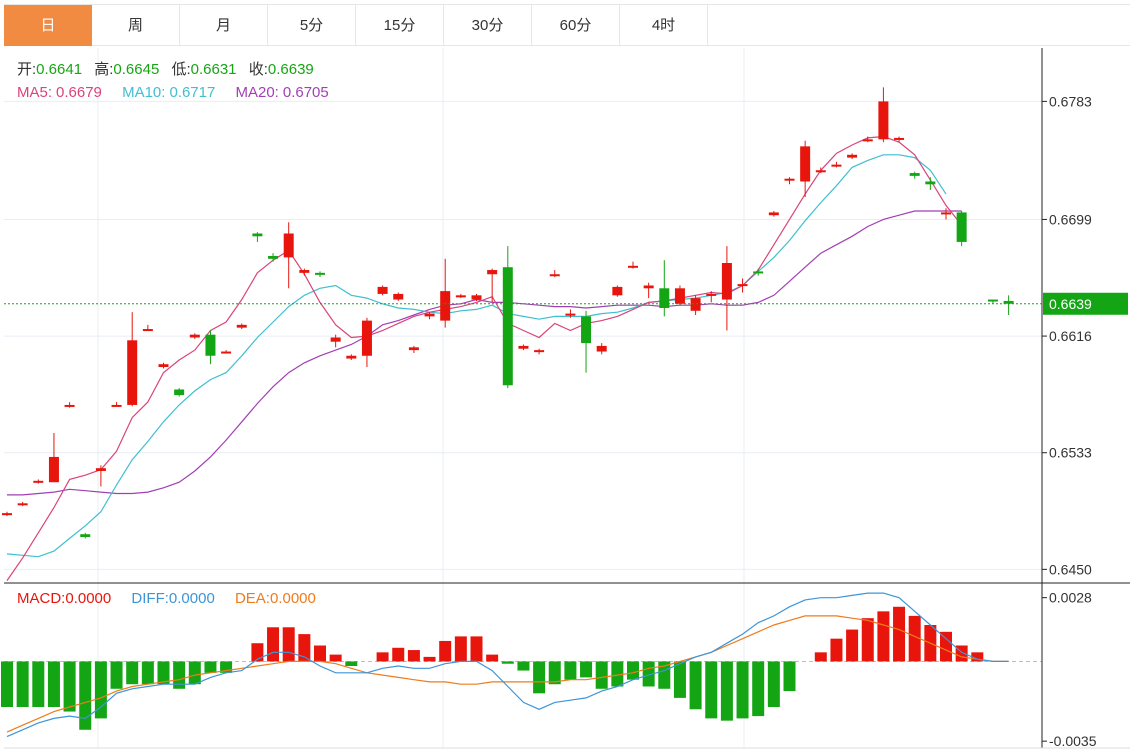 The width and height of the screenshot is (1139, 755). What do you see at coordinates (136, 25) in the screenshot?
I see `tab-week: 周` at bounding box center [136, 25].